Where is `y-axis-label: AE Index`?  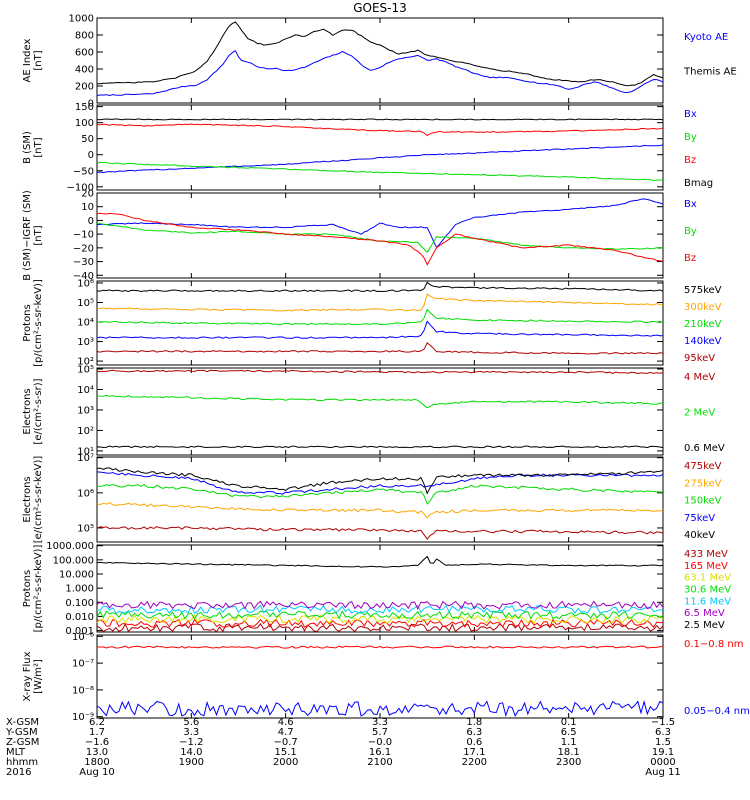
y-axis-label: AE Index is located at coordinates (27, 60).